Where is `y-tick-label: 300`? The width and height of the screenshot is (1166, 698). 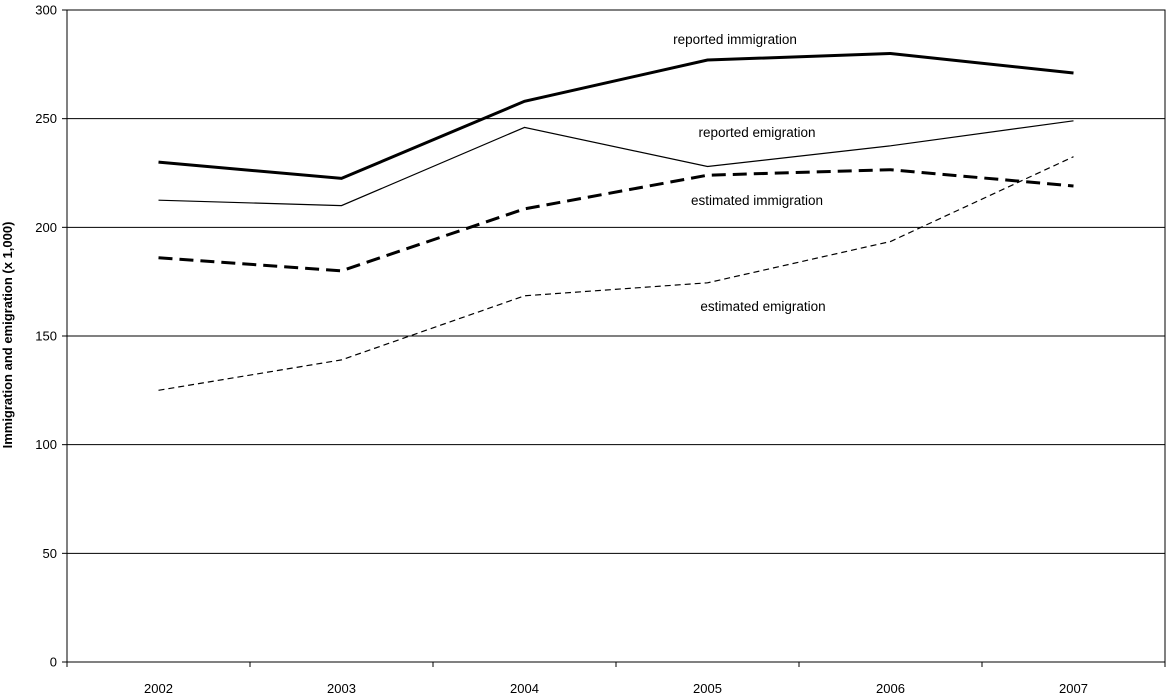 y-tick-label: 300 is located at coordinates (46, 10).